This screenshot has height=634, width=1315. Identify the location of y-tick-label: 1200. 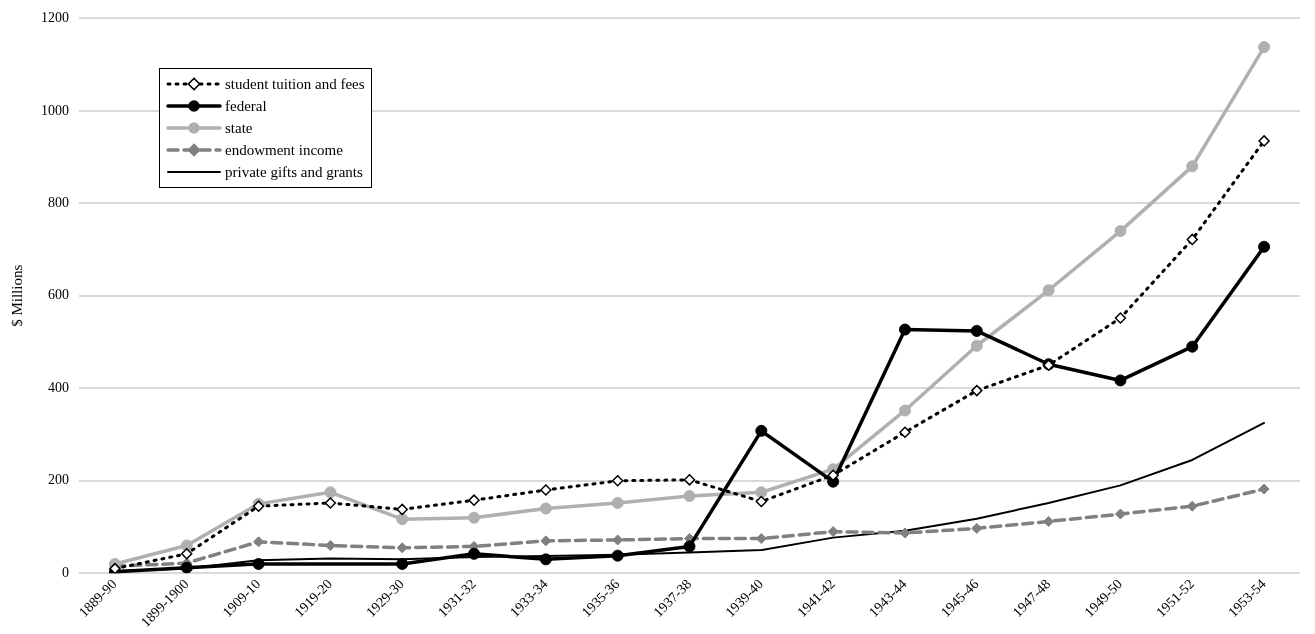
(55, 18).